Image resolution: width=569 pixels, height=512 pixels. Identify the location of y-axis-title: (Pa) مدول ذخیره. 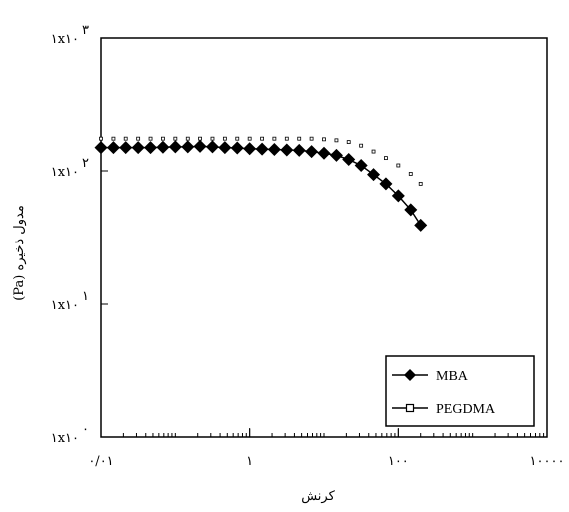
(19, 253).